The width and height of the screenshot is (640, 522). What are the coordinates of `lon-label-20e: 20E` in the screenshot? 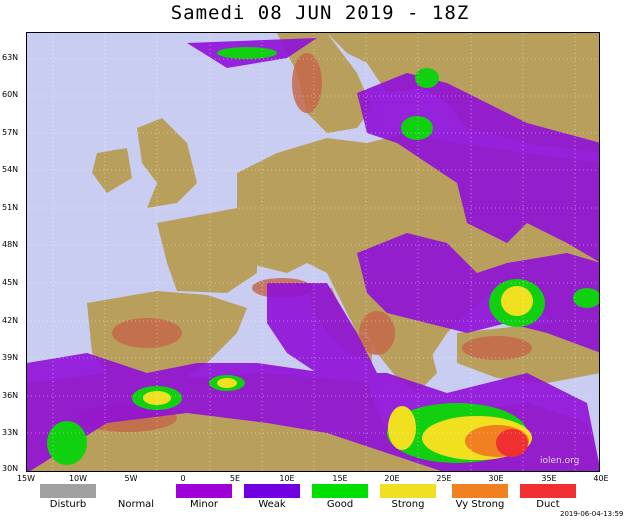 It's located at (392, 478).